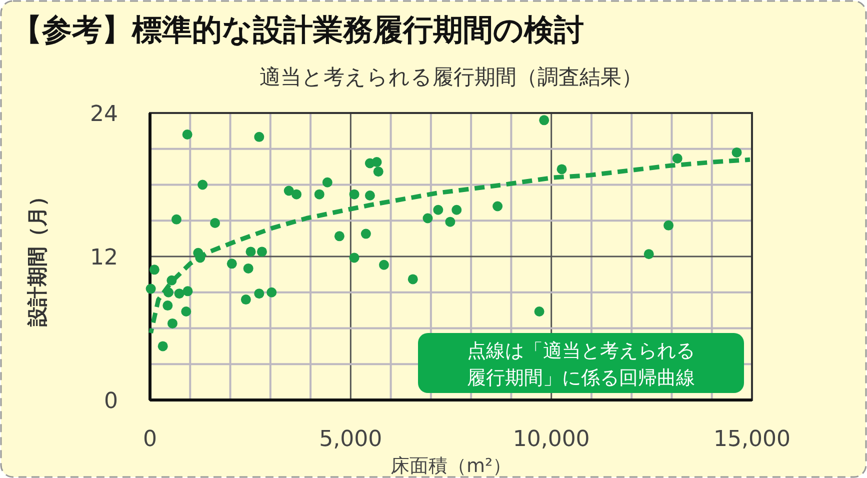  I want to click on x-tick-label: 10,000, so click(551, 439).